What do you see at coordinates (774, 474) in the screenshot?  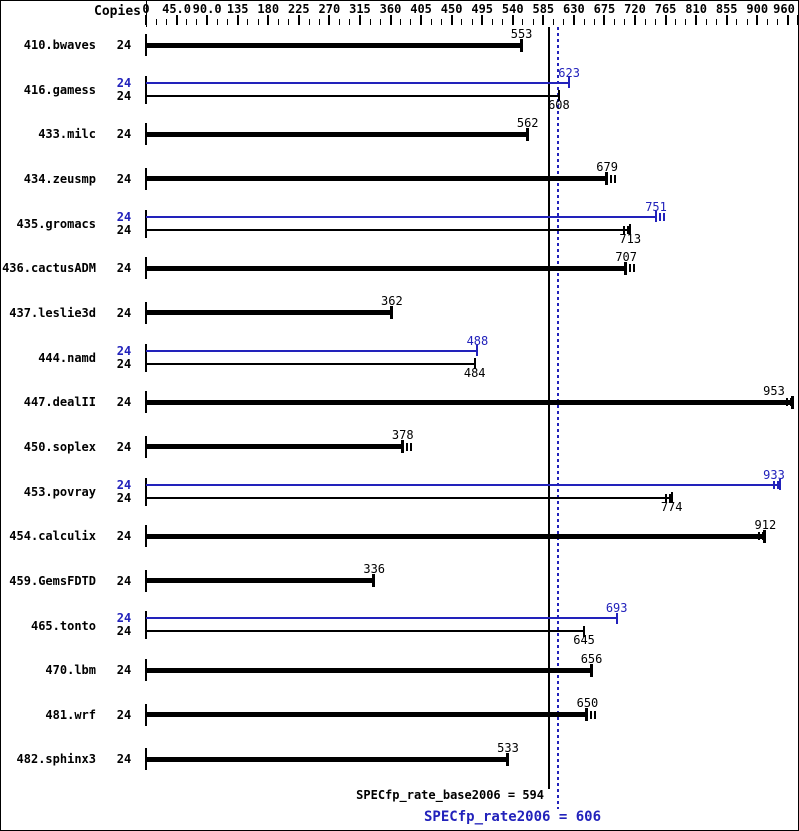 I see `peak-value-label: 933` at bounding box center [774, 474].